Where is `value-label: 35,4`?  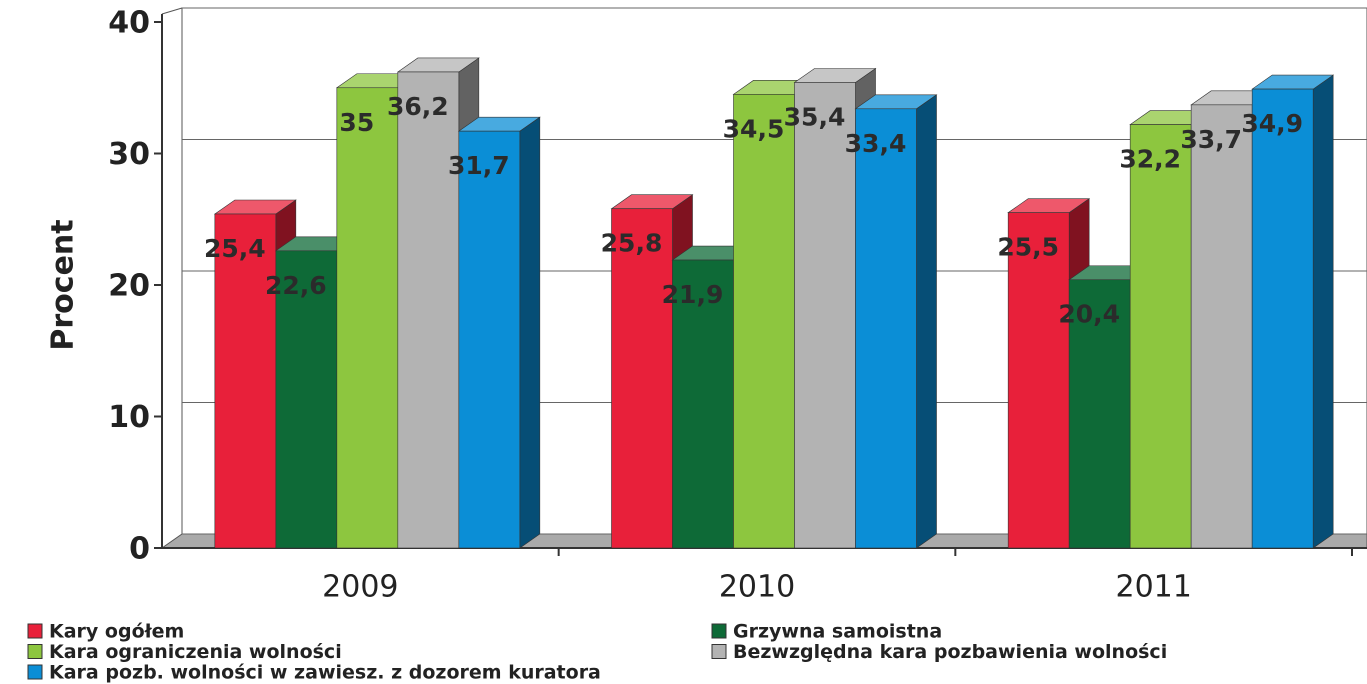
value-label: 35,4 is located at coordinates (815, 116).